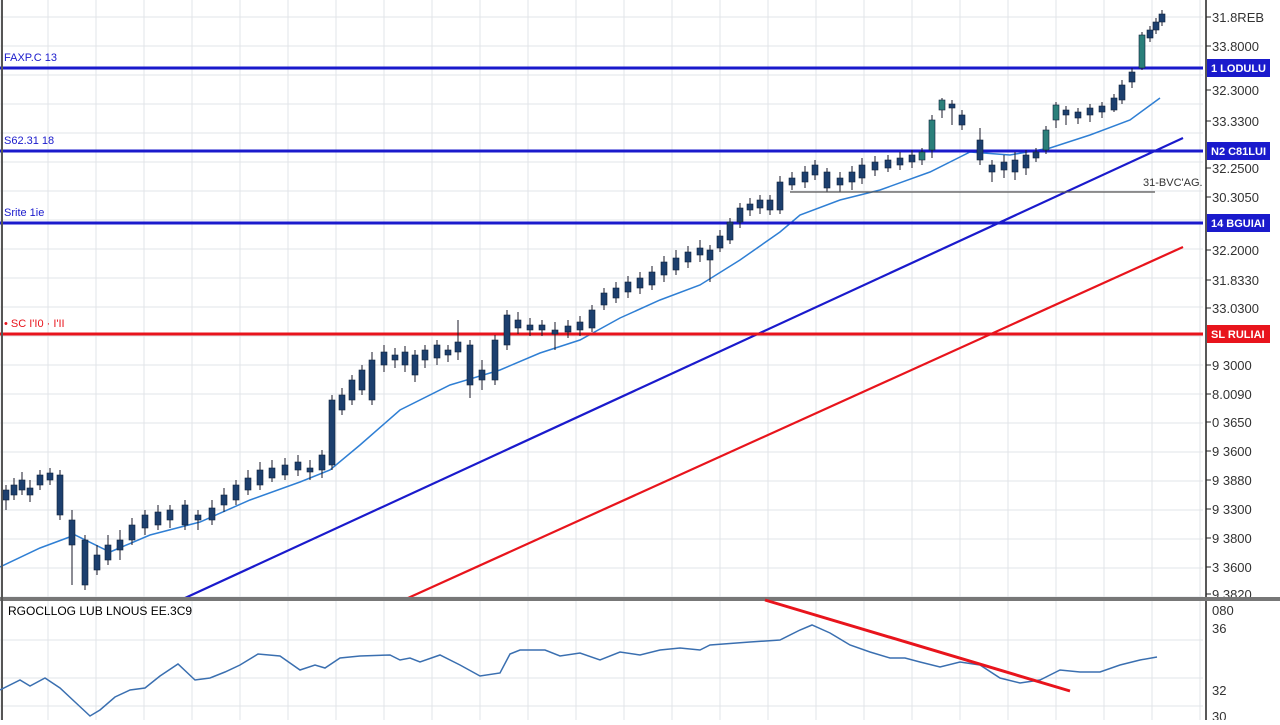 The height and width of the screenshot is (725, 1280). What do you see at coordinates (1219, 714) in the screenshot?
I see `oscillator-axis-label: 30` at bounding box center [1219, 714].